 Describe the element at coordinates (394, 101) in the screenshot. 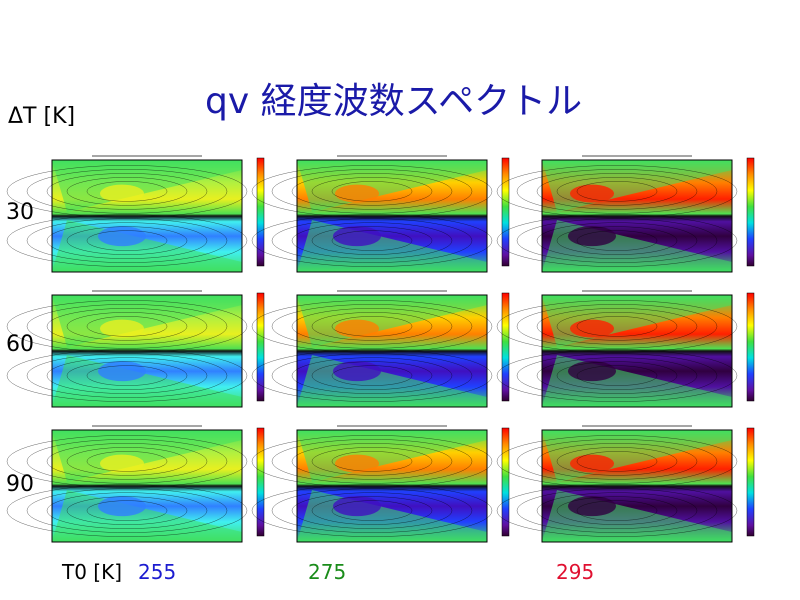

I see `slide-title: qv 経度波数スペクトル` at that location.